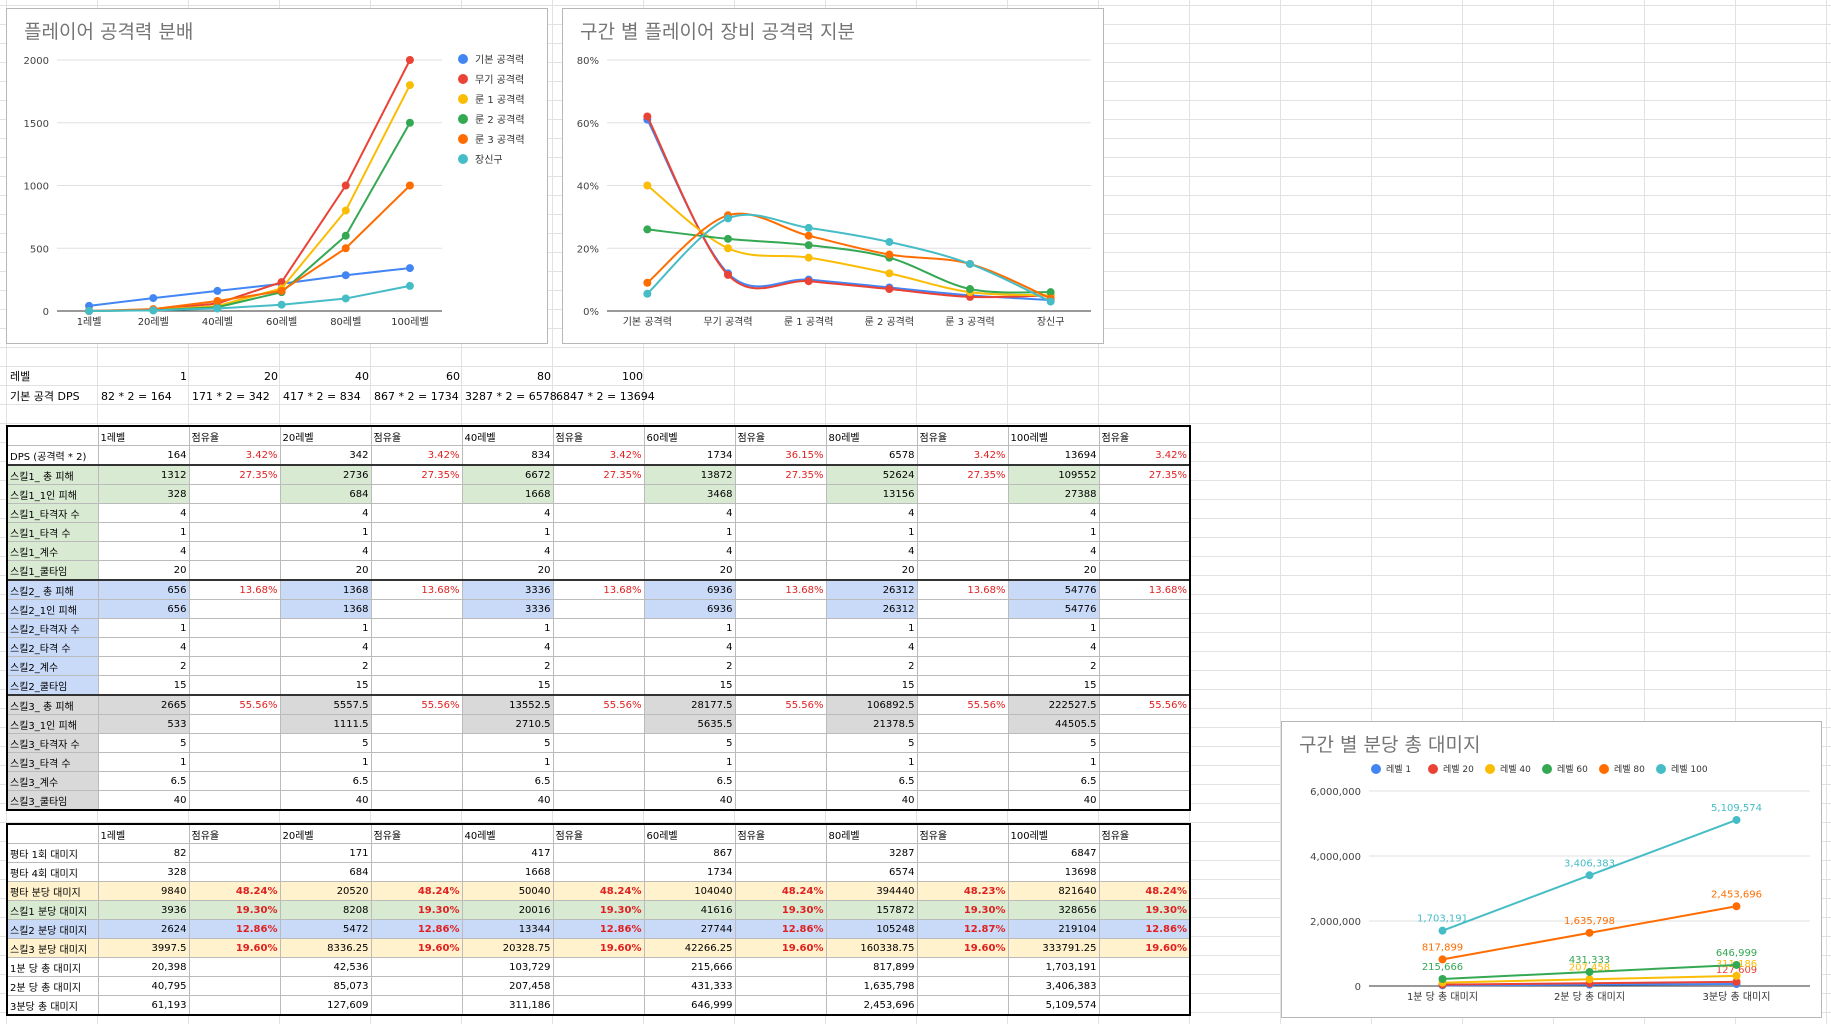 The image size is (1831, 1024). Describe the element at coordinates (871, 967) in the screenshot. I see `table-cell: 817,899` at that location.